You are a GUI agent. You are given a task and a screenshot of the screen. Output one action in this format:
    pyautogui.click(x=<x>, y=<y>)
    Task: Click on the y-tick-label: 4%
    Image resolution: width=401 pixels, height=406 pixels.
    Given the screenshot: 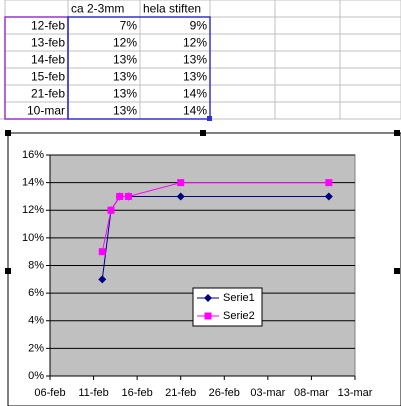 What is the action you would take?
    pyautogui.click(x=36, y=321)
    